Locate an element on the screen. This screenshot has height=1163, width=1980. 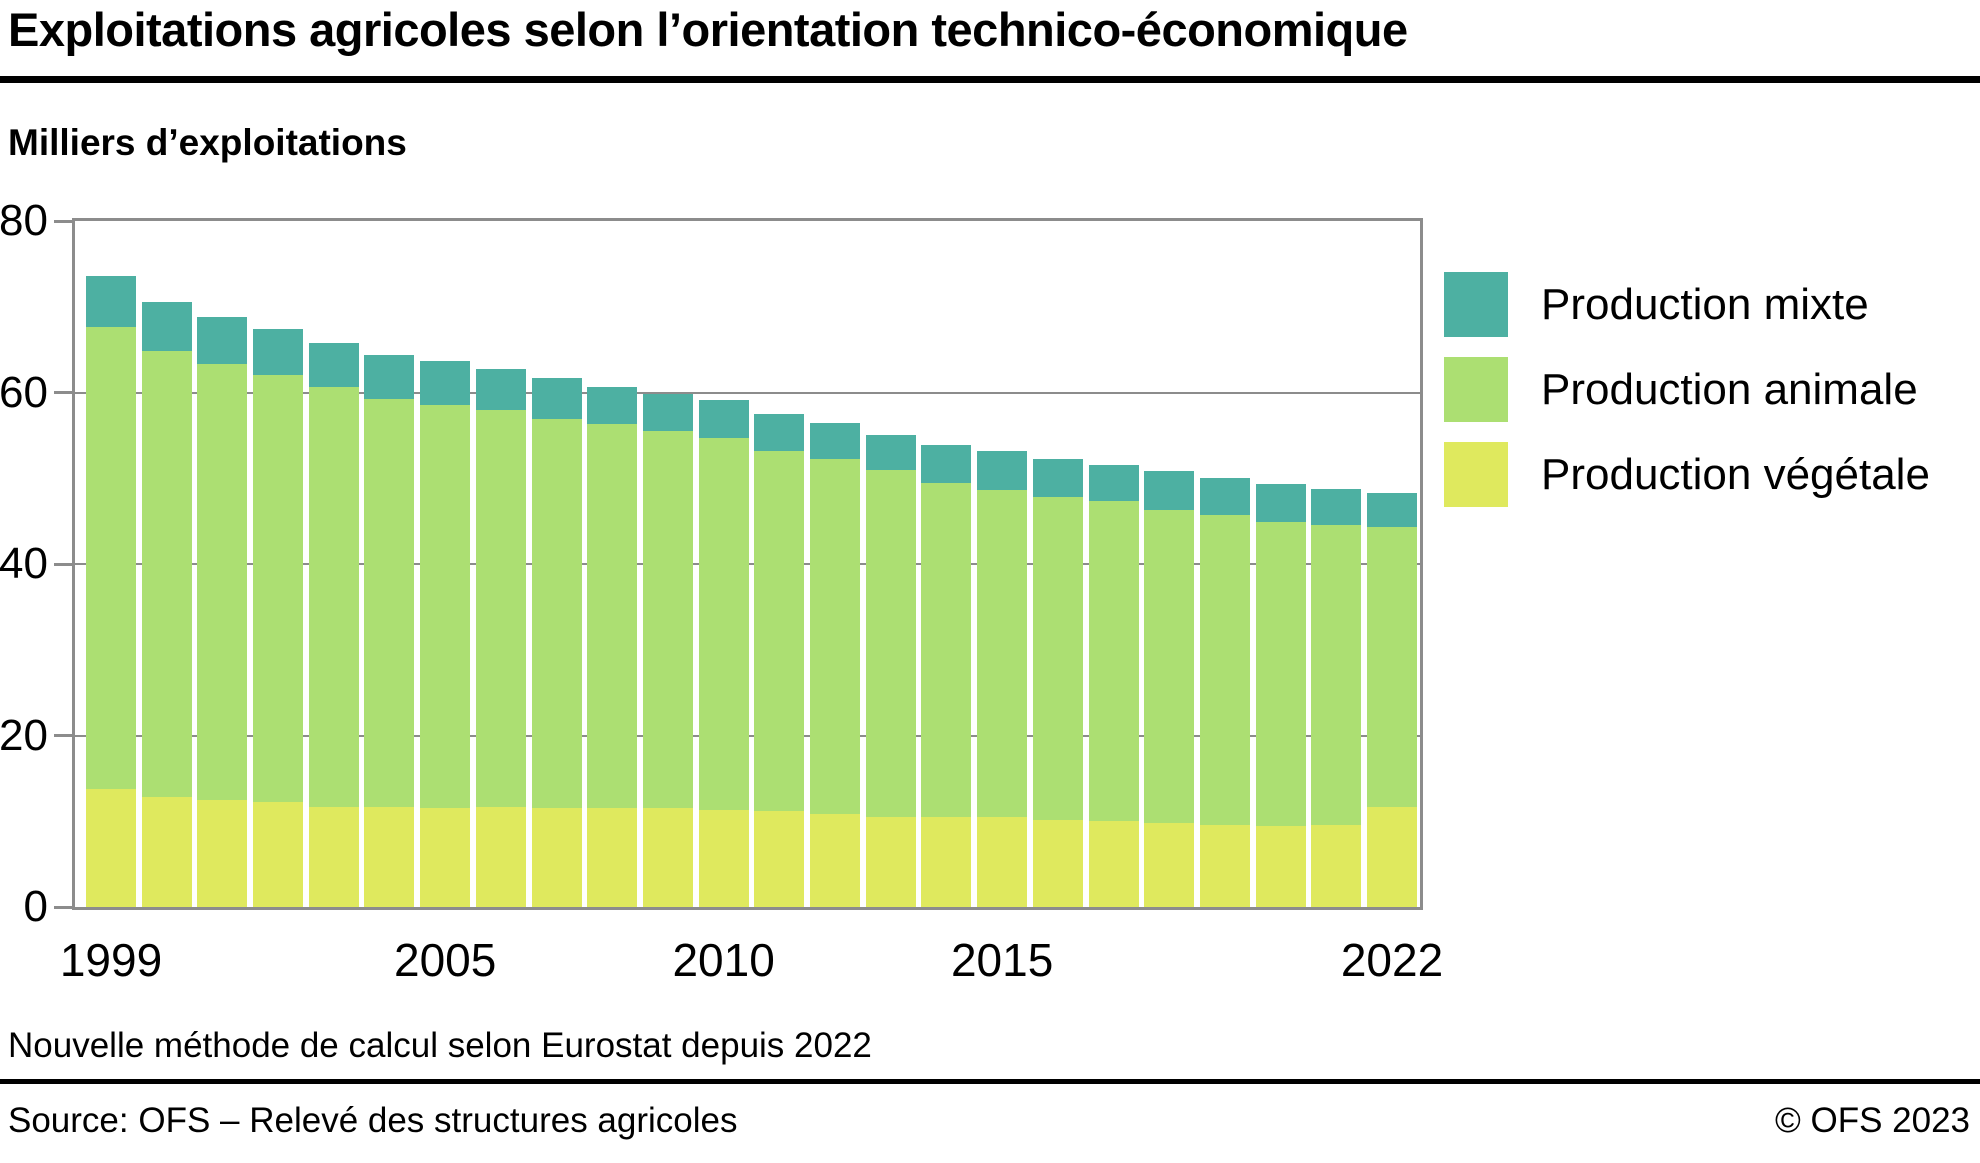
bar-segment-2013-production-animale is located at coordinates (890, 643).